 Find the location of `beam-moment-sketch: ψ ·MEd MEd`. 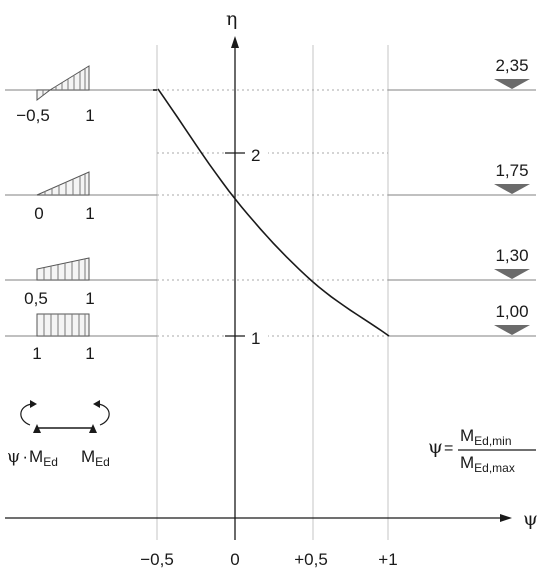

beam-moment-sketch: ψ ·MEd MEd is located at coordinates (58, 434).